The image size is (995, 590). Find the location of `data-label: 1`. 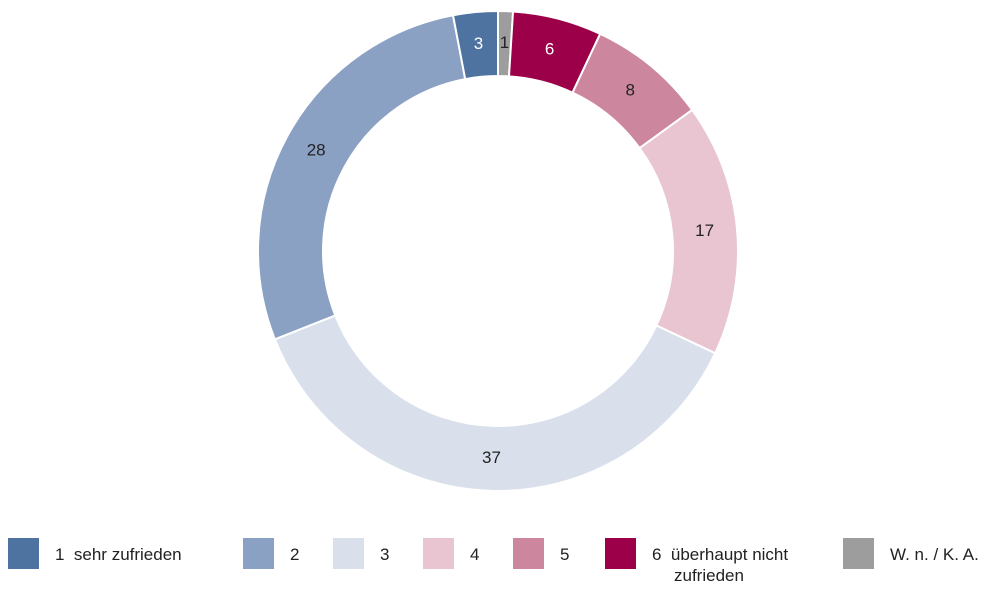

data-label: 1 is located at coordinates (504, 42).